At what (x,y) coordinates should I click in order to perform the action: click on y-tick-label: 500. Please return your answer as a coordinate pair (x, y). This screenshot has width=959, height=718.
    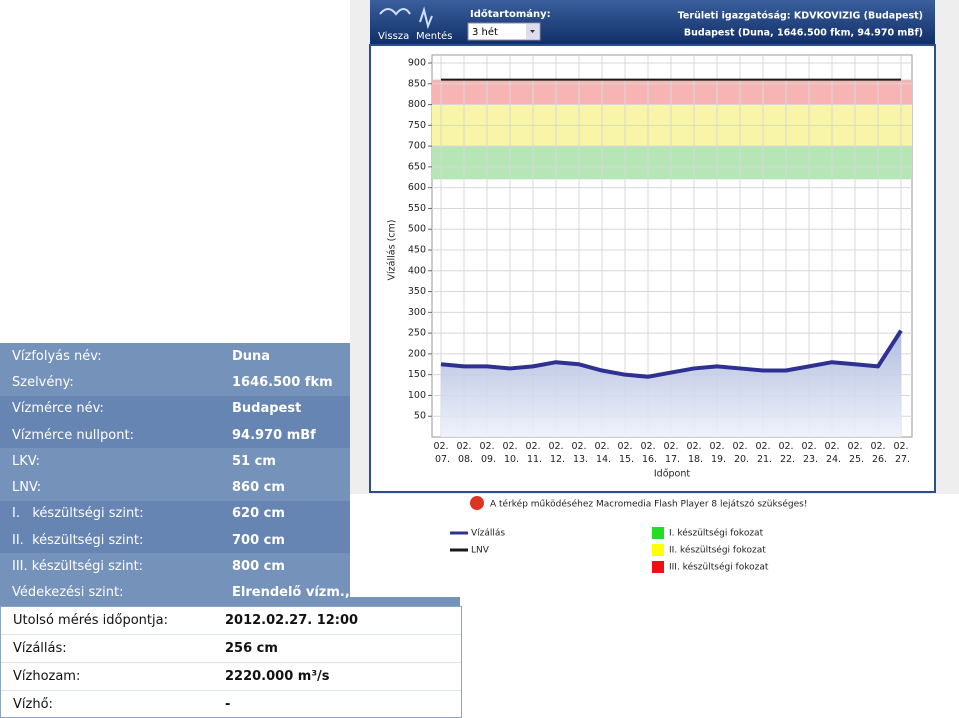
    Looking at the image, I should click on (417, 229).